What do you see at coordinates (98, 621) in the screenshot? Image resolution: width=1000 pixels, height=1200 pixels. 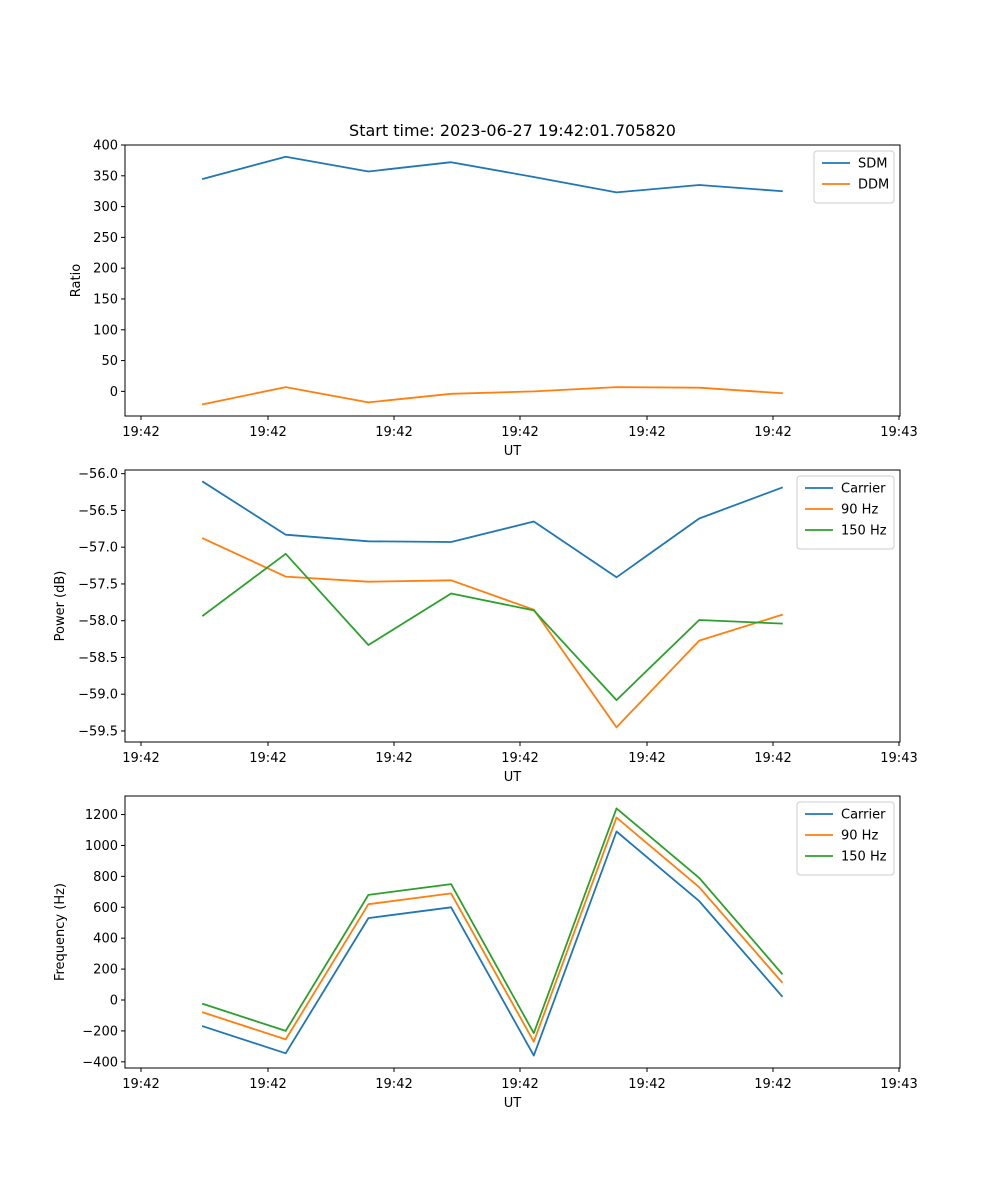 I see `y-tick-label: −58.0` at bounding box center [98, 621].